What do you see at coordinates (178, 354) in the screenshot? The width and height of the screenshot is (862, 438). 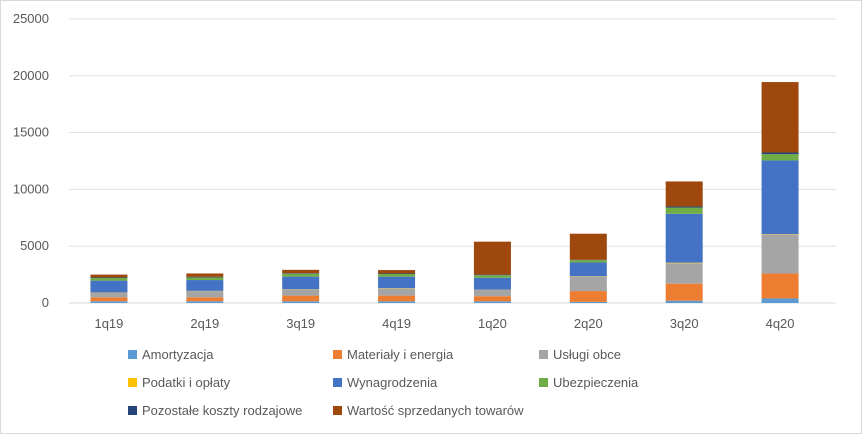 I see `legend-label: Amortyzacja` at bounding box center [178, 354].